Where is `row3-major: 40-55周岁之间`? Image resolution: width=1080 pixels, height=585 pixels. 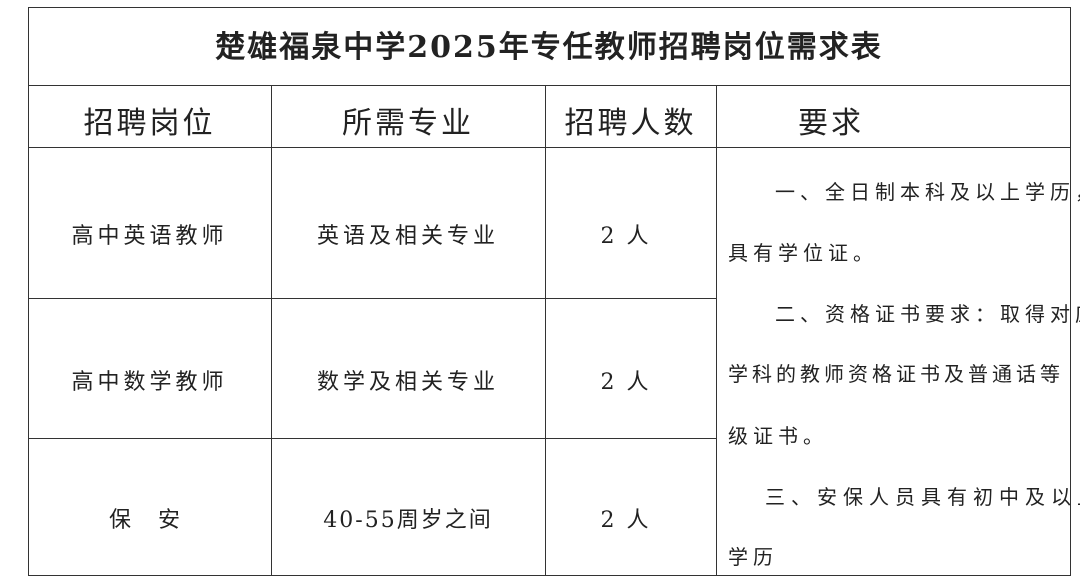 row3-major: 40-55周岁之间 is located at coordinates (408, 520).